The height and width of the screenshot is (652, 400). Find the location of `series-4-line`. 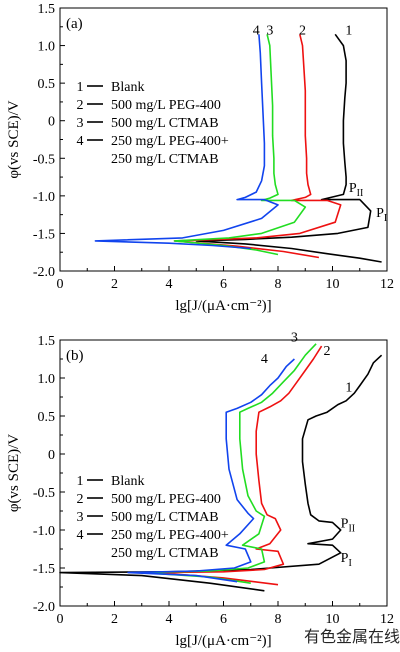

series-4-line is located at coordinates (211, 470).